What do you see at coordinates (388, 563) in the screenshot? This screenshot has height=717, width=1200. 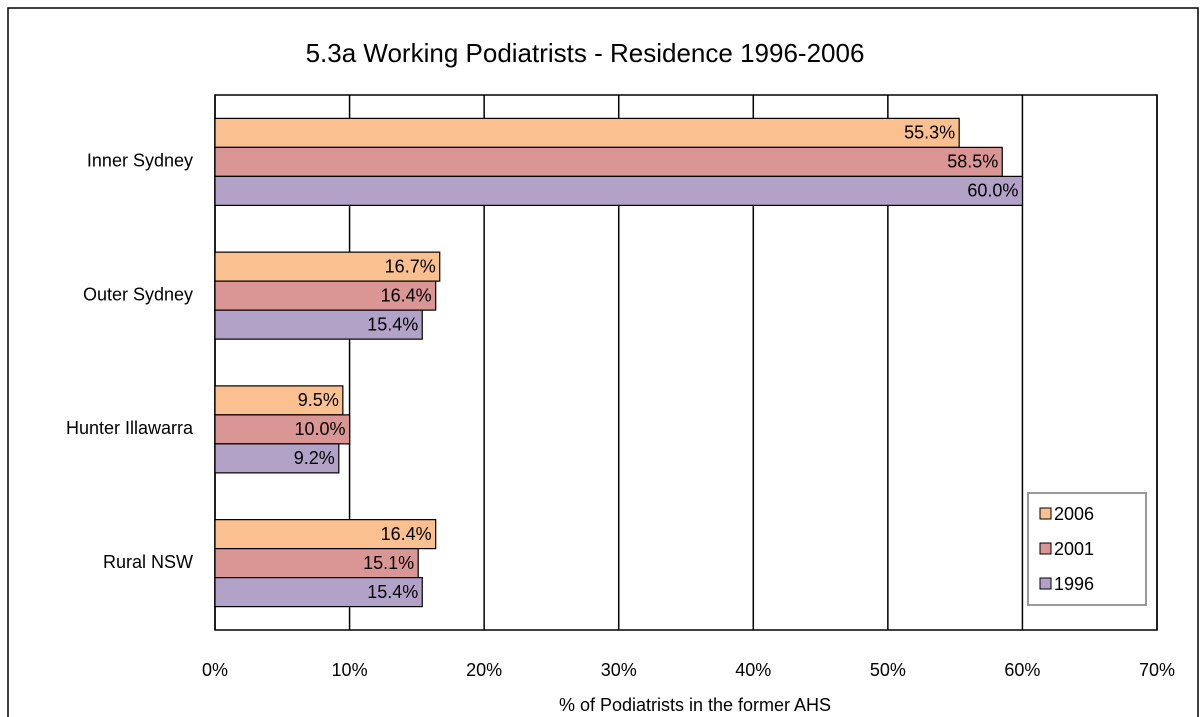 I see `data-label: 15.1%` at bounding box center [388, 563].